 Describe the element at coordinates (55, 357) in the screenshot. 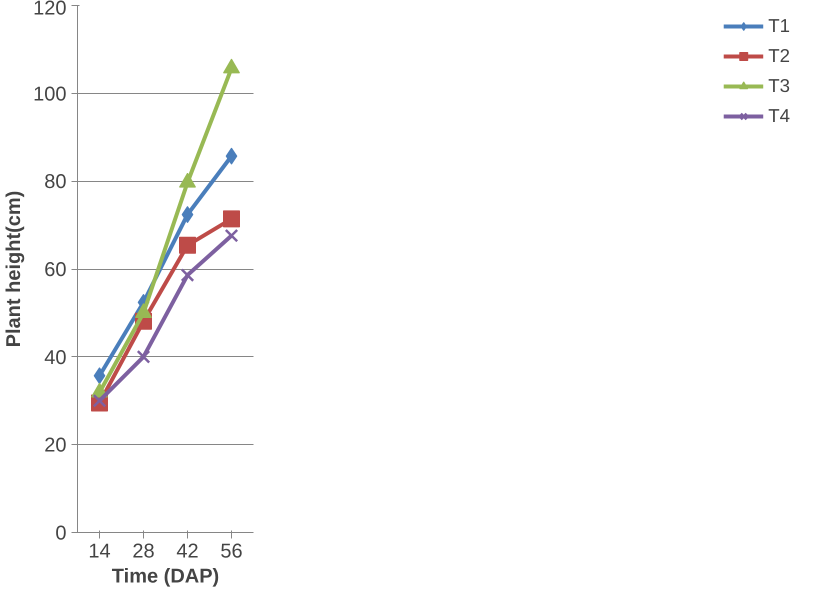

I see `y-tick-label: 40` at that location.